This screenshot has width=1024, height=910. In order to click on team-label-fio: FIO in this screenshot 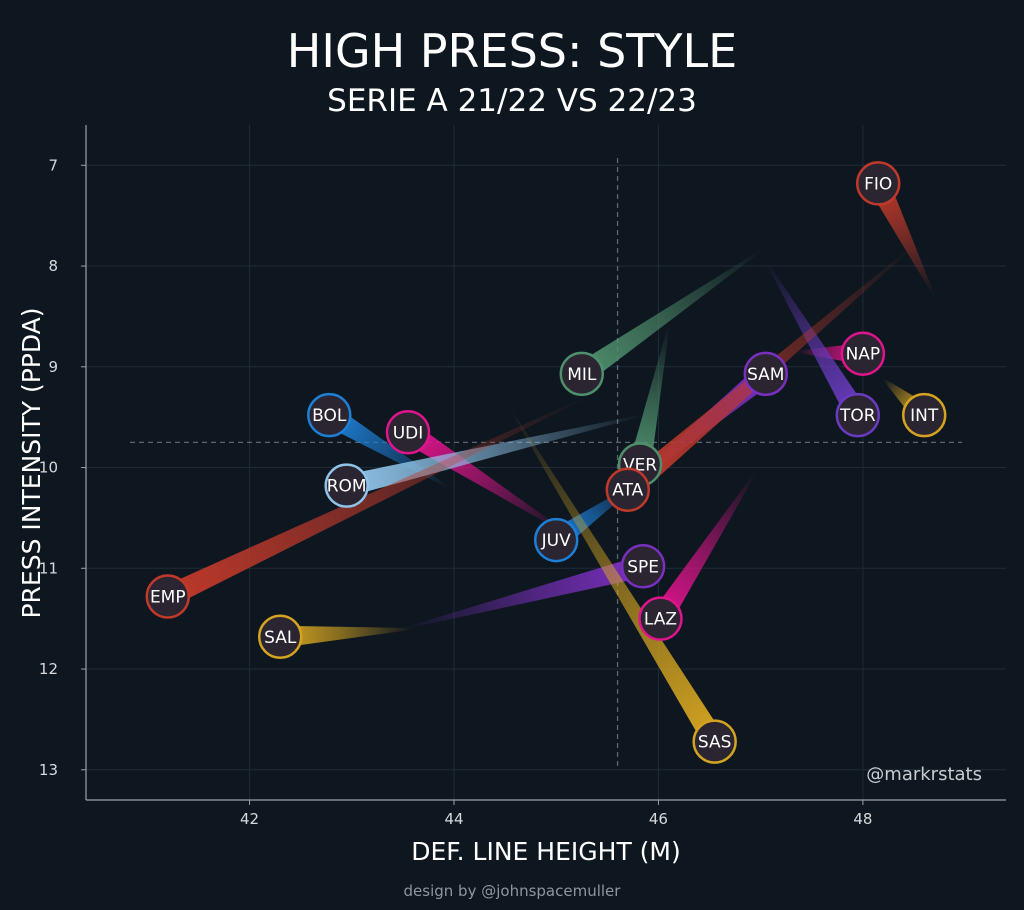, I will do `click(878, 184)`.